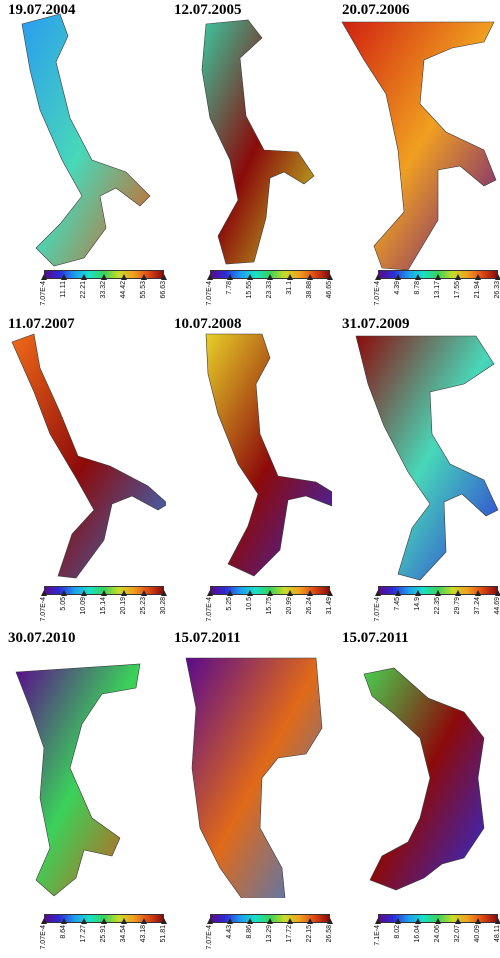  Describe the element at coordinates (437, 606) in the screenshot. I see `colorbar-tick-label: 22.35` at that location.